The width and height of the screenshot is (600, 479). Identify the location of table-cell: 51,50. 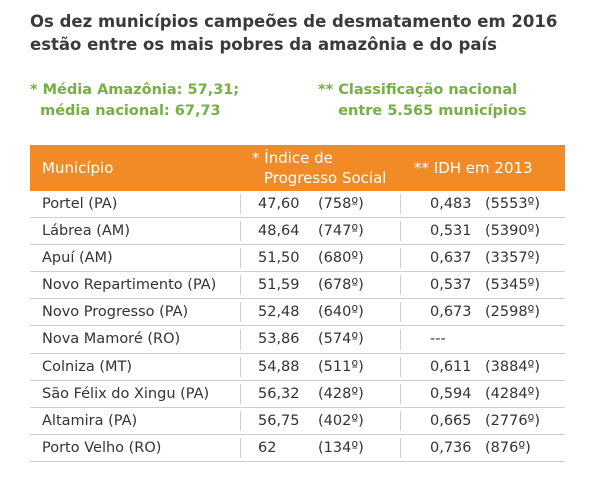
(279, 258).